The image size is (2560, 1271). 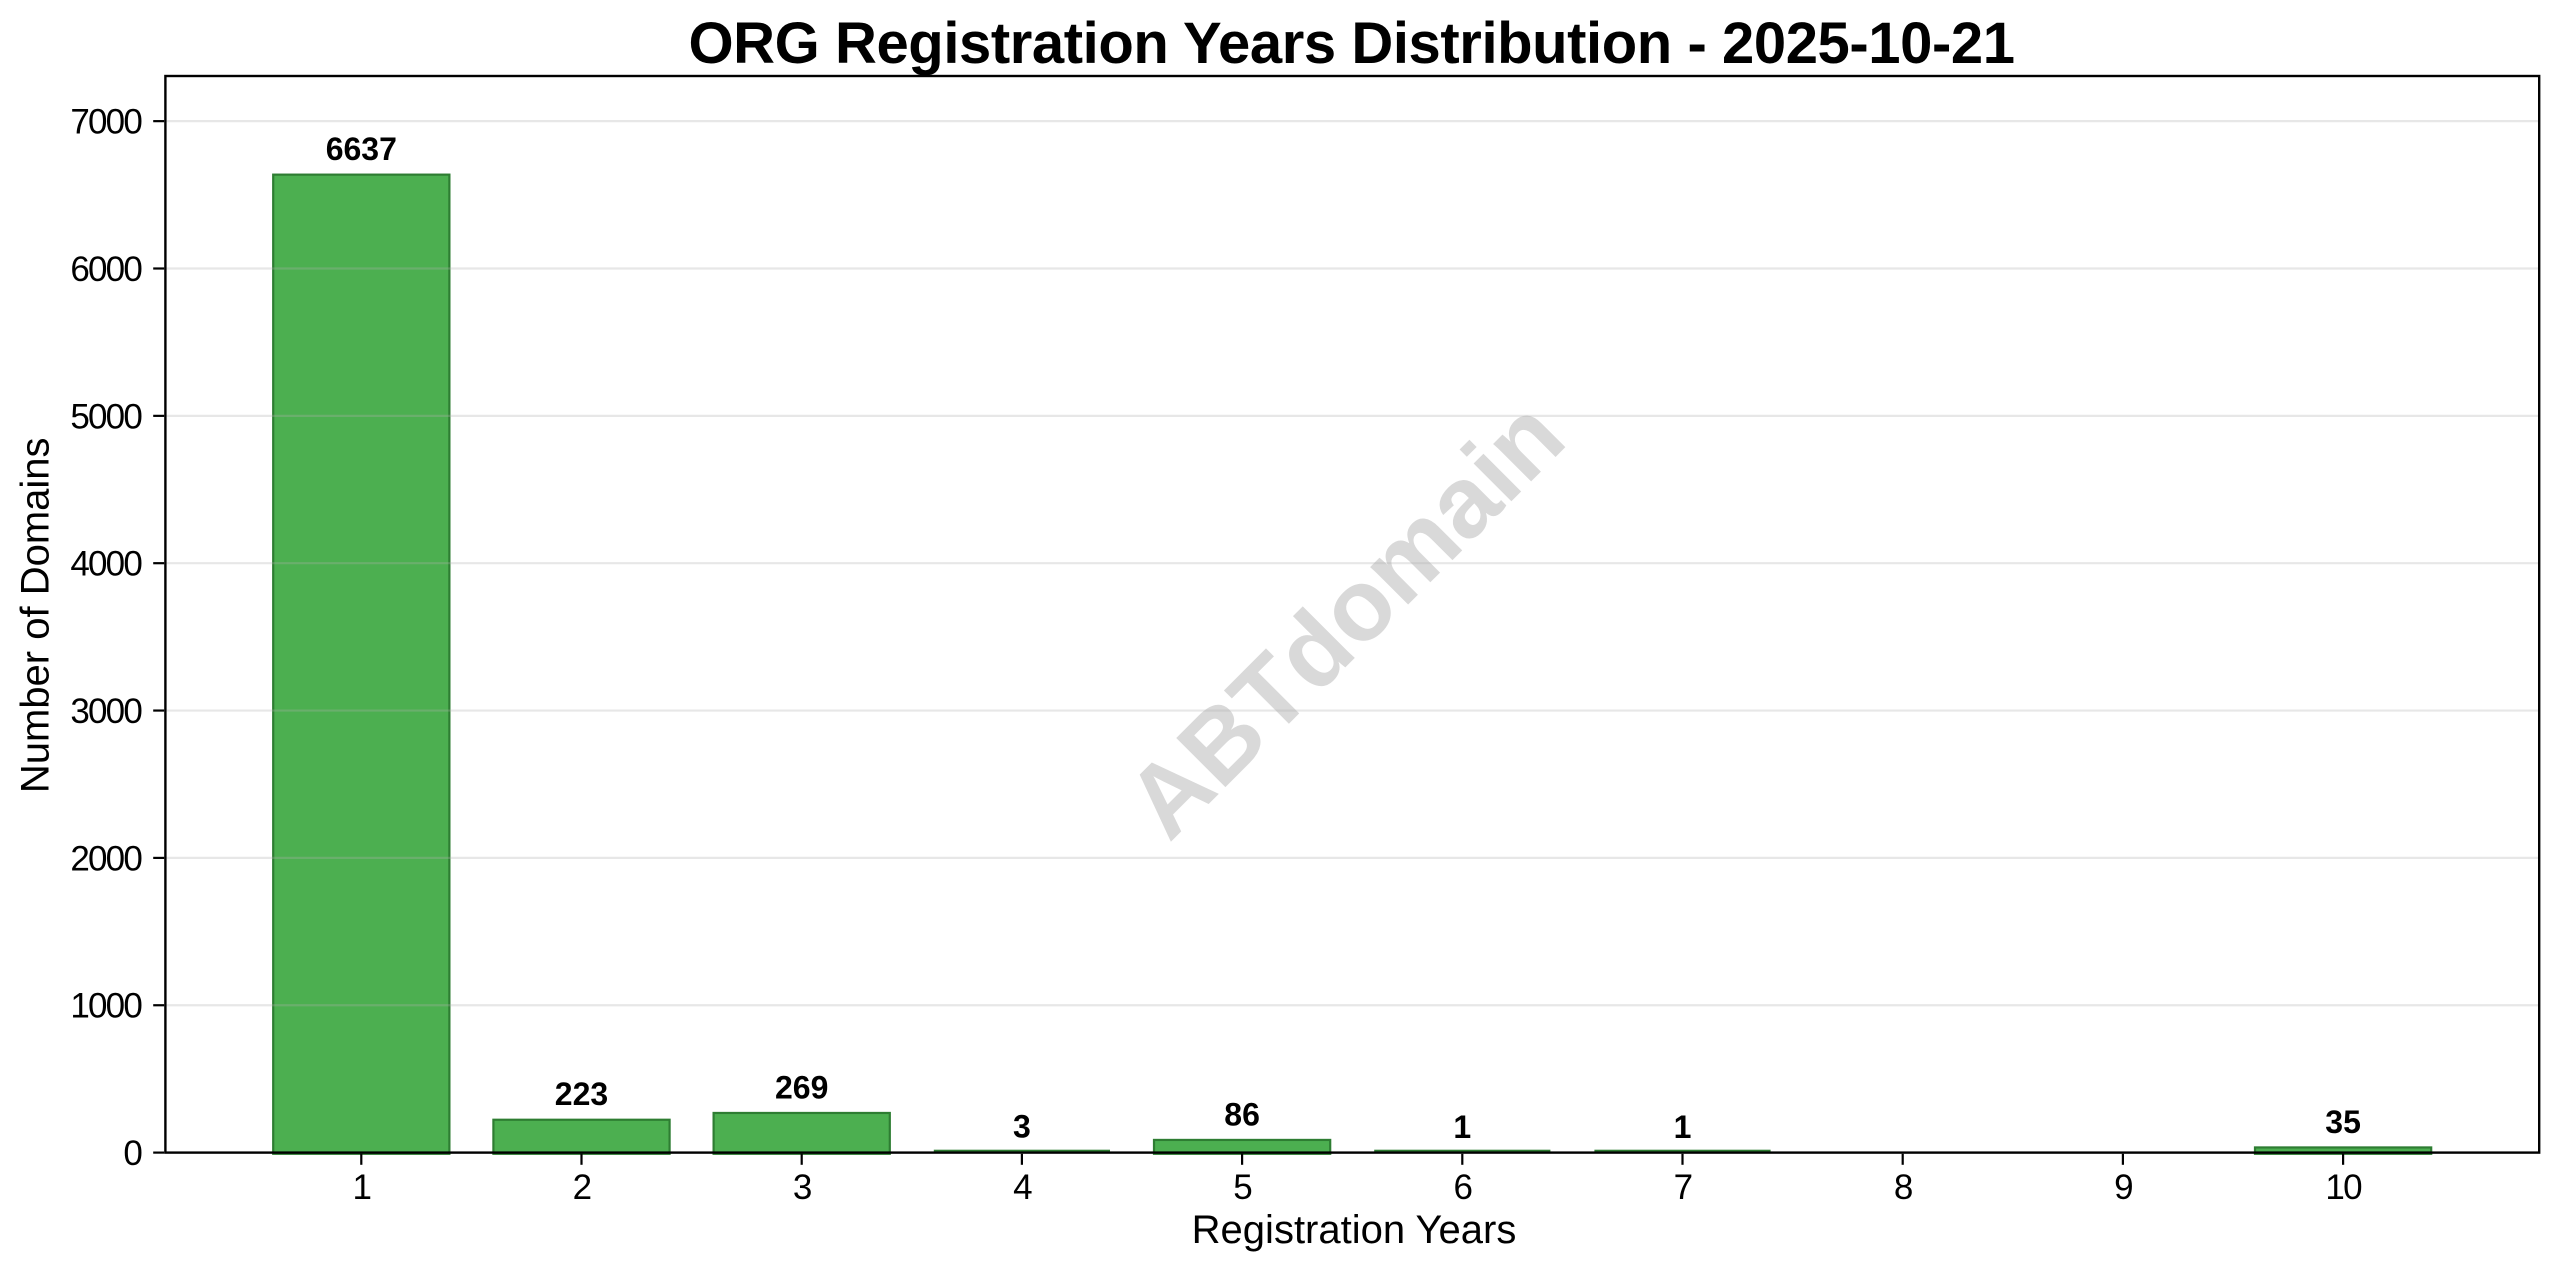 I want to click on svg-text: 7, so click(x=1683, y=1187).